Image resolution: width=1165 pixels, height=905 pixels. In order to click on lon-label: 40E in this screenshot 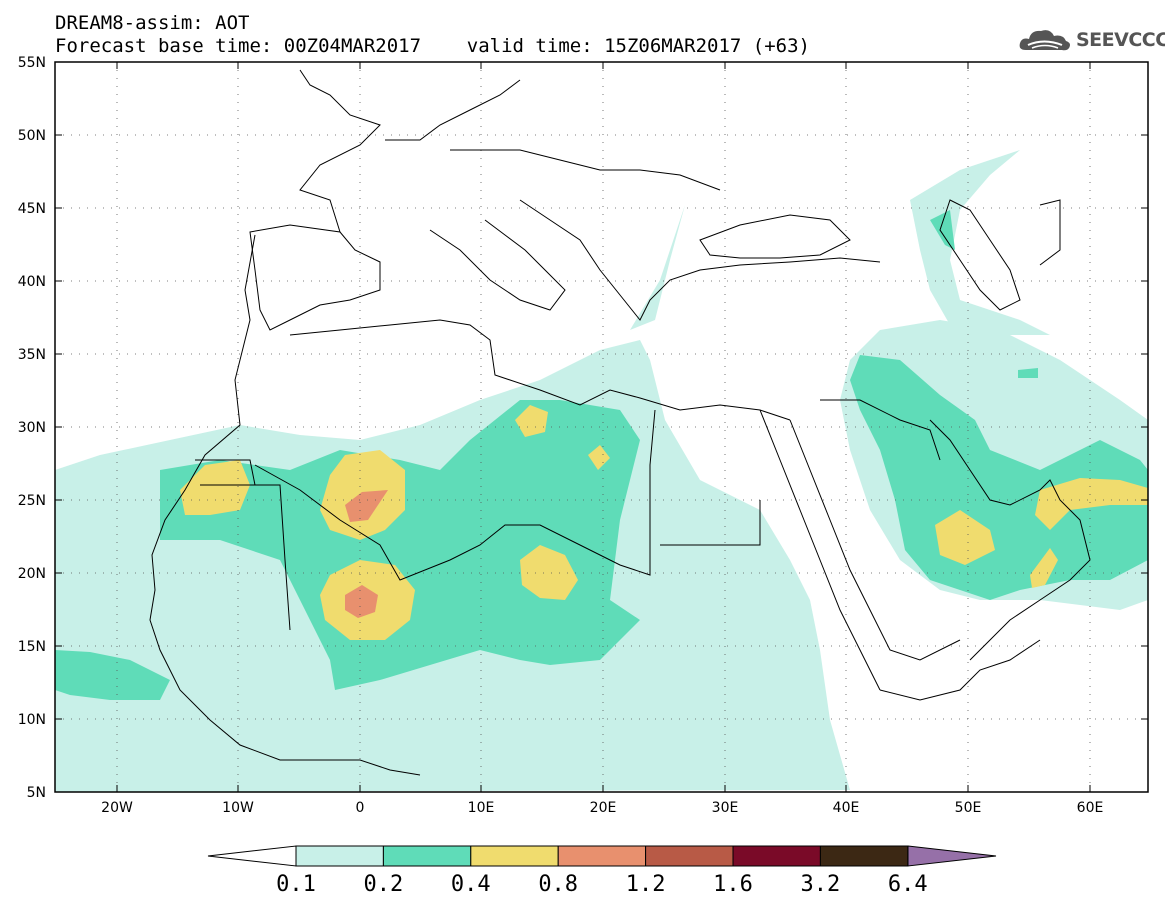, I will do `click(846, 808)`.